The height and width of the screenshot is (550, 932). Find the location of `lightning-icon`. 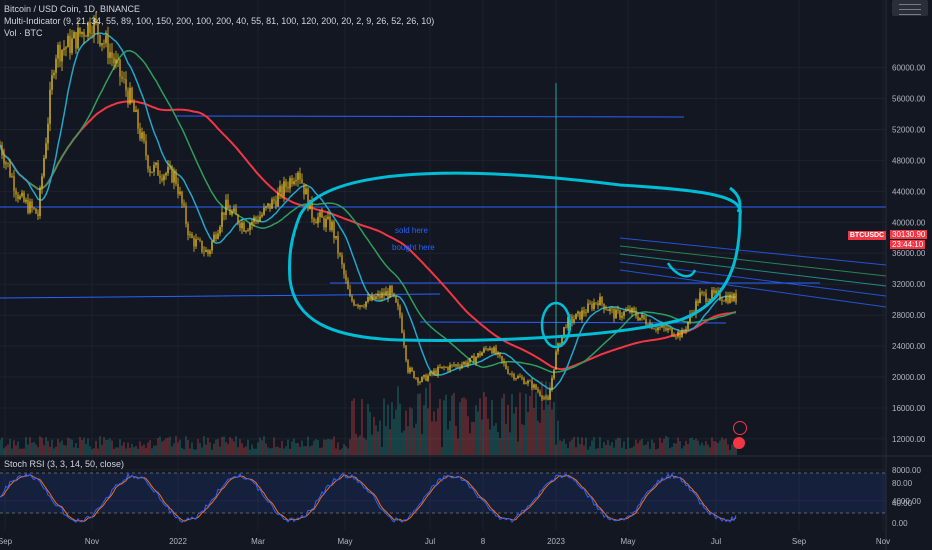

lightning-icon is located at coordinates (740, 428).